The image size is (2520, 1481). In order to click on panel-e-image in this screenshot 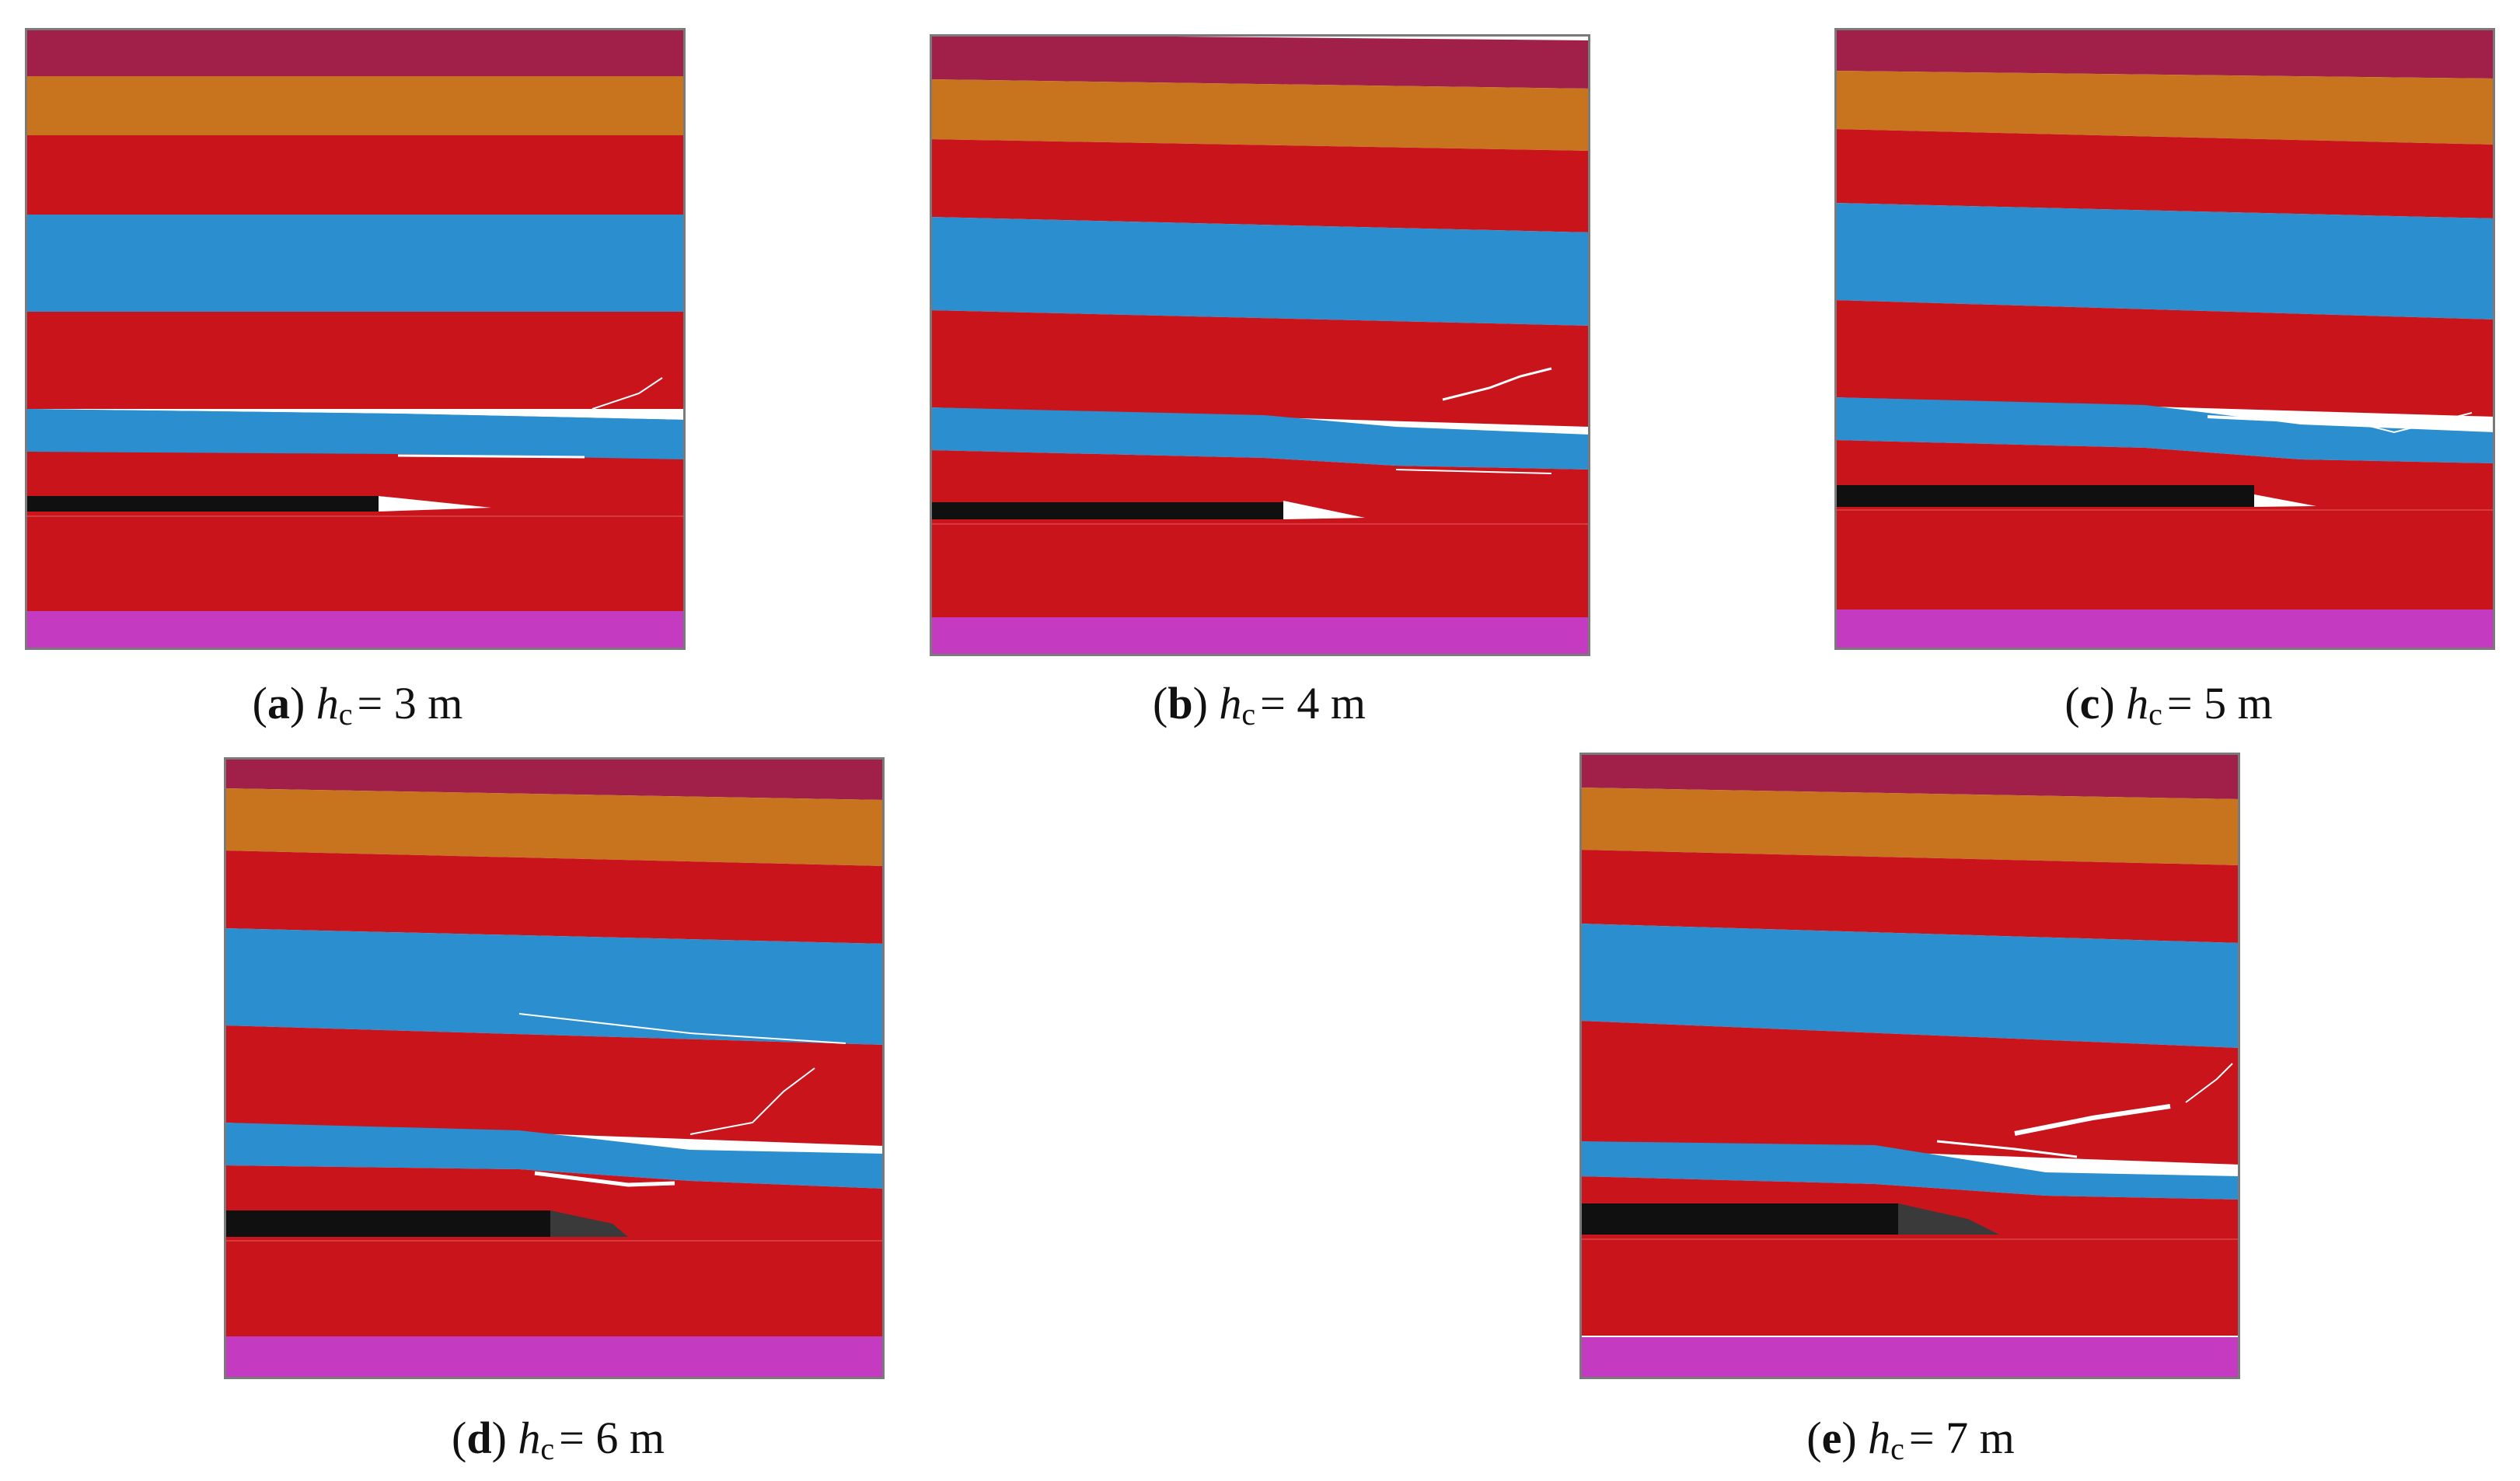, I will do `click(1909, 1066)`.